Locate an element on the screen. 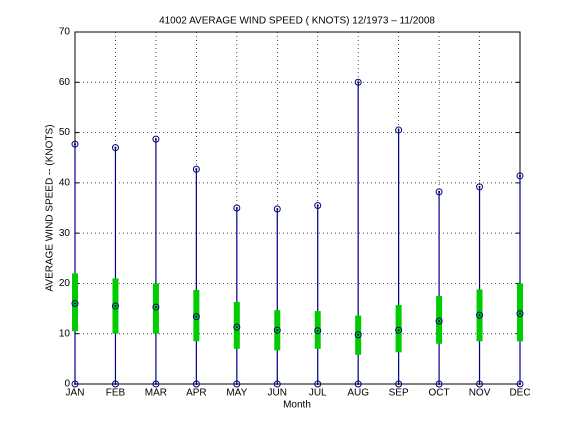 Image resolution: width=576 pixels, height=432 pixels. x-tick-label: AUG is located at coordinates (358, 393).